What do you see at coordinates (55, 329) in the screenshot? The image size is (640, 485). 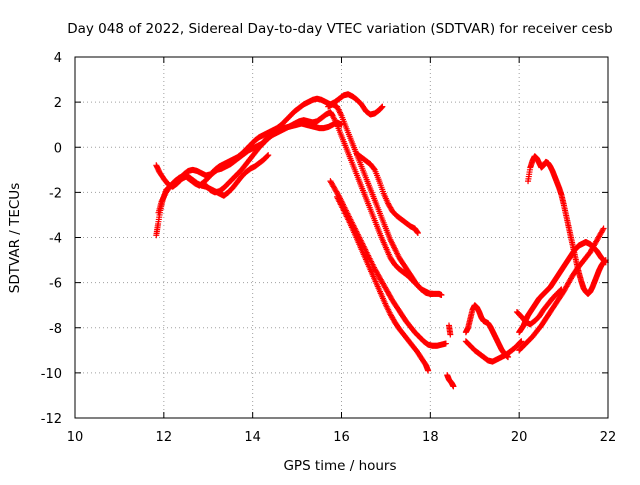 I see `y-tick-label: -8` at bounding box center [55, 329].